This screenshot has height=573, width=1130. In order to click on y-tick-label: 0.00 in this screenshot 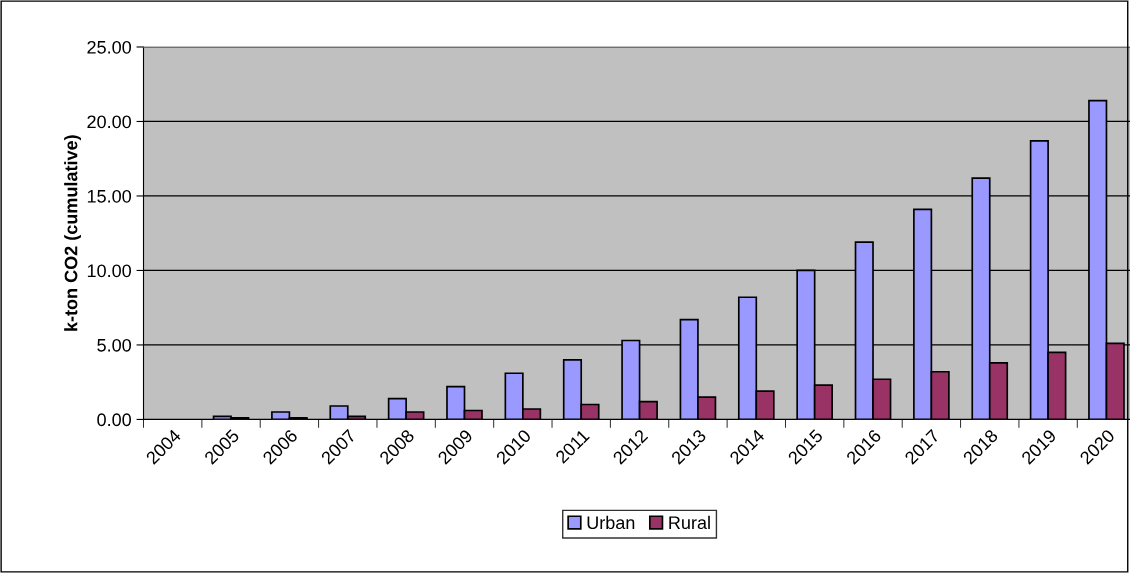, I will do `click(114, 420)`.